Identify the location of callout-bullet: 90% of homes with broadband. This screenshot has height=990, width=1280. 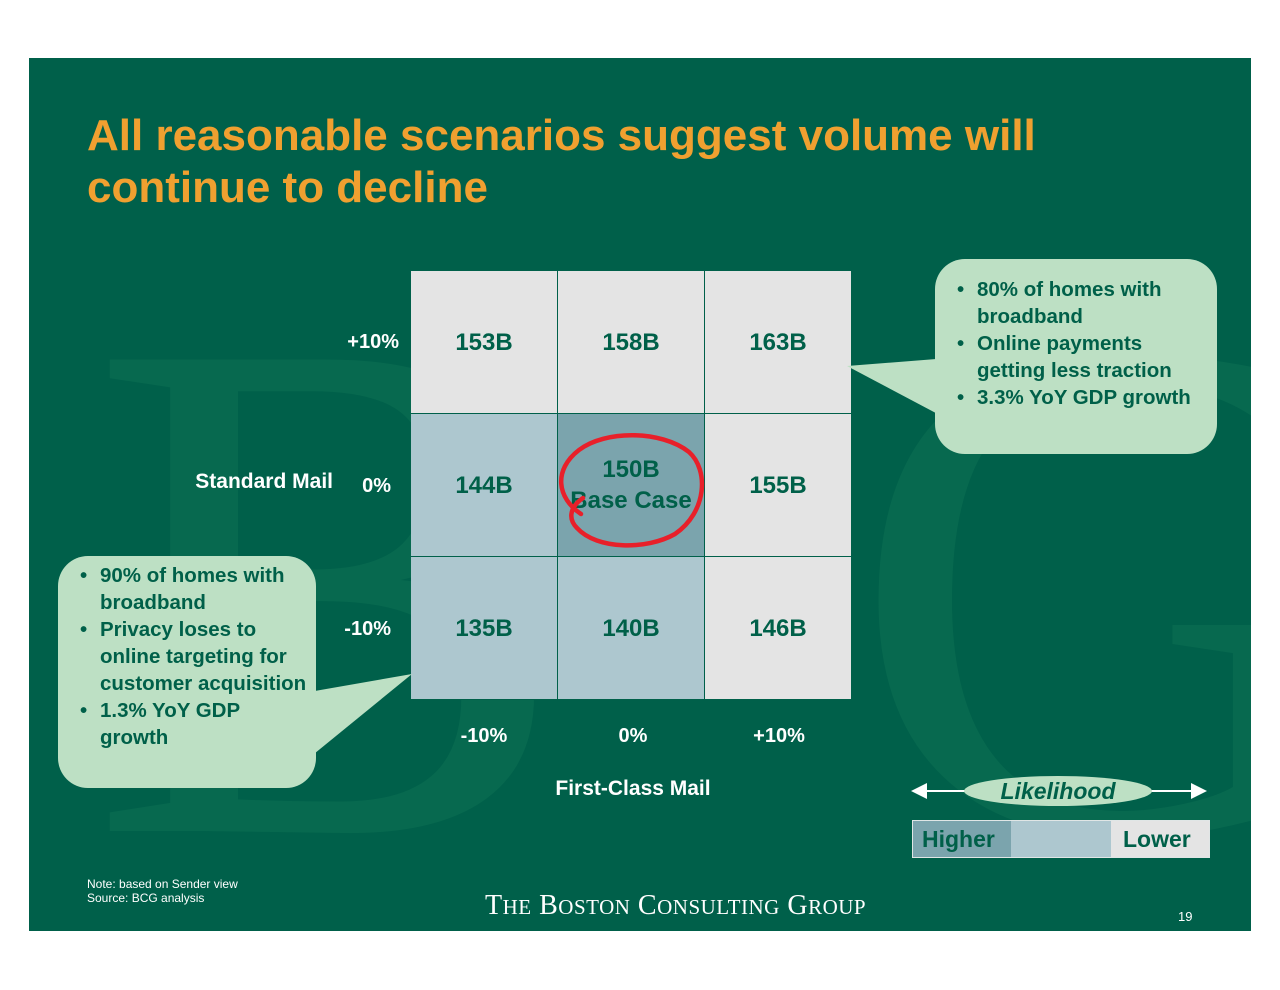
(193, 589).